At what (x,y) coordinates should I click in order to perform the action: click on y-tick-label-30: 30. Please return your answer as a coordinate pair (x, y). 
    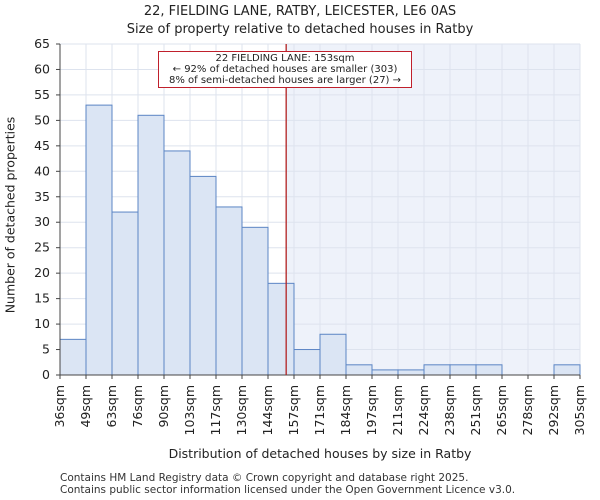
    Looking at the image, I should click on (42, 221).